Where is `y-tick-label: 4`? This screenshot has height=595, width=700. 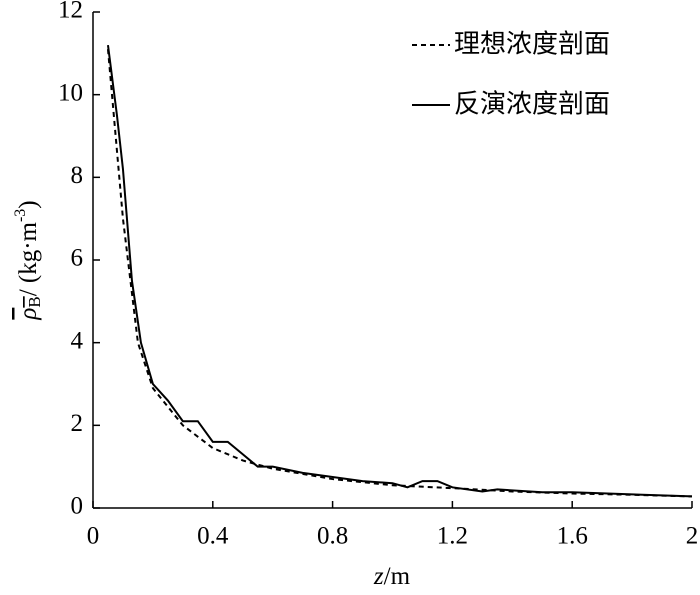
y-tick-label: 4 is located at coordinates (77, 340).